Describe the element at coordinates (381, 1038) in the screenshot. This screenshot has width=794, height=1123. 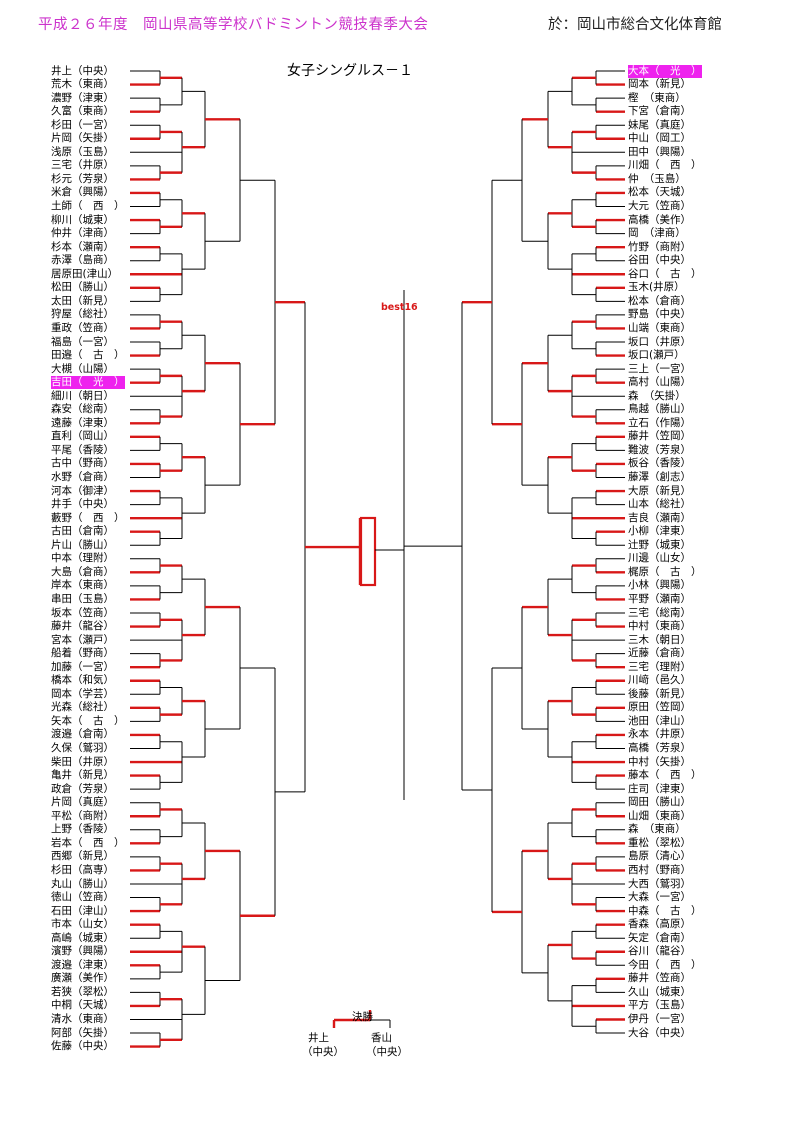
I see `final-right-name: 香山` at that location.